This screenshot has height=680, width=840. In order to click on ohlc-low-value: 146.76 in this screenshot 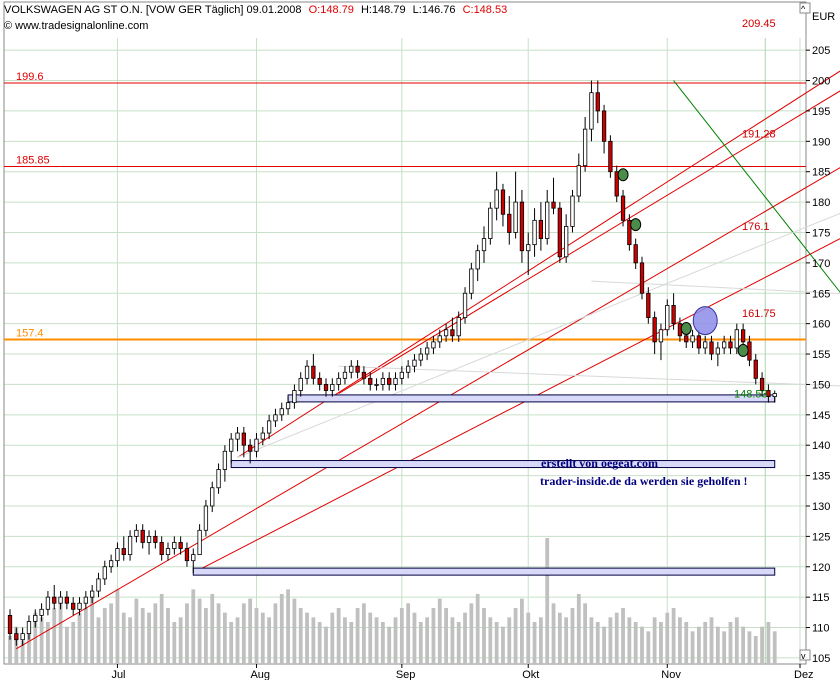, I will do `click(439, 10)`.